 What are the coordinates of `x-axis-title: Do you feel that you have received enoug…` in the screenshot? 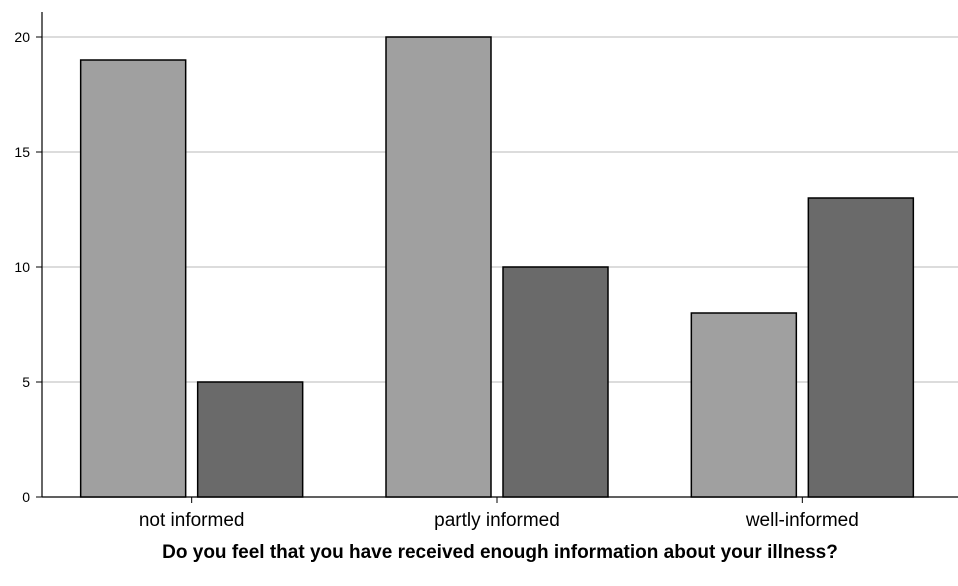 It's located at (500, 552).